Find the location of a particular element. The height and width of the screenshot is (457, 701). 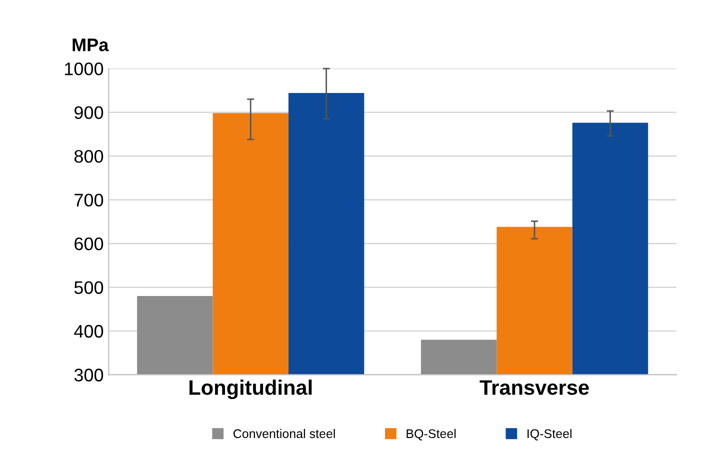

y-tick-label: 1000 is located at coordinates (84, 69).